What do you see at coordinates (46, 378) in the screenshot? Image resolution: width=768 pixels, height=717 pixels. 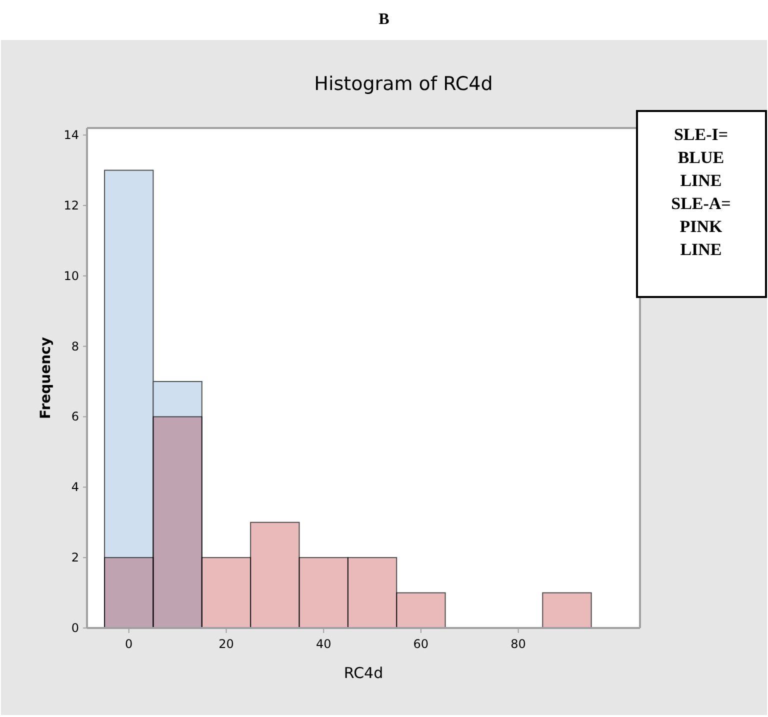 I see `y-axis-title: Frequency` at bounding box center [46, 378].